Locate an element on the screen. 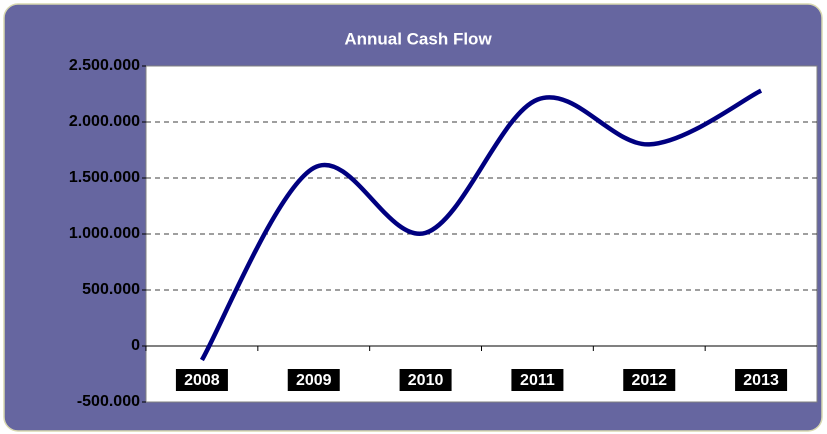 The image size is (827, 434). x-tick-label: 2012 is located at coordinates (649, 380).